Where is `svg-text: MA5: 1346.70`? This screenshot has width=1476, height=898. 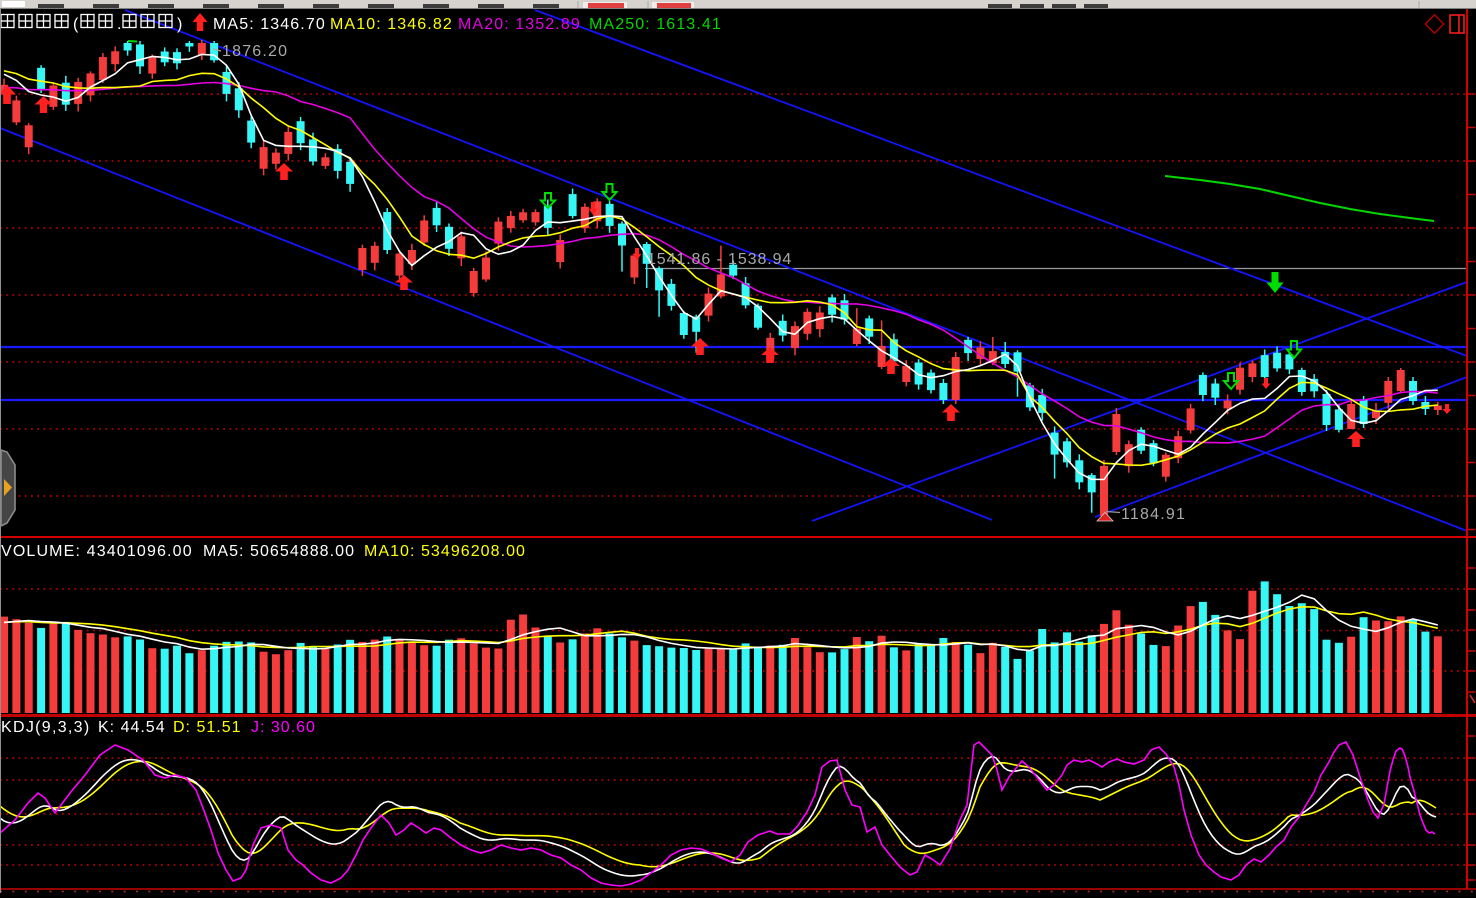
svg-text: MA5: 1346.70 is located at coordinates (269, 24).